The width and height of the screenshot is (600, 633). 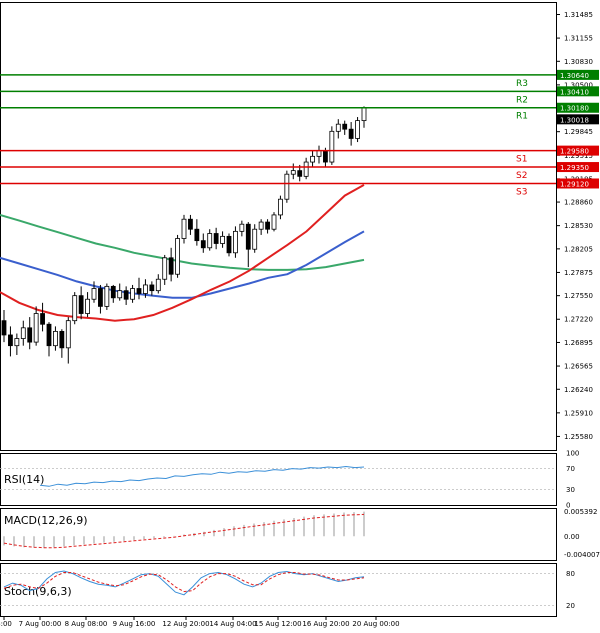 What do you see at coordinates (578, 226) in the screenshot?
I see `price-tick-label: 1.28530` at bounding box center [578, 226].